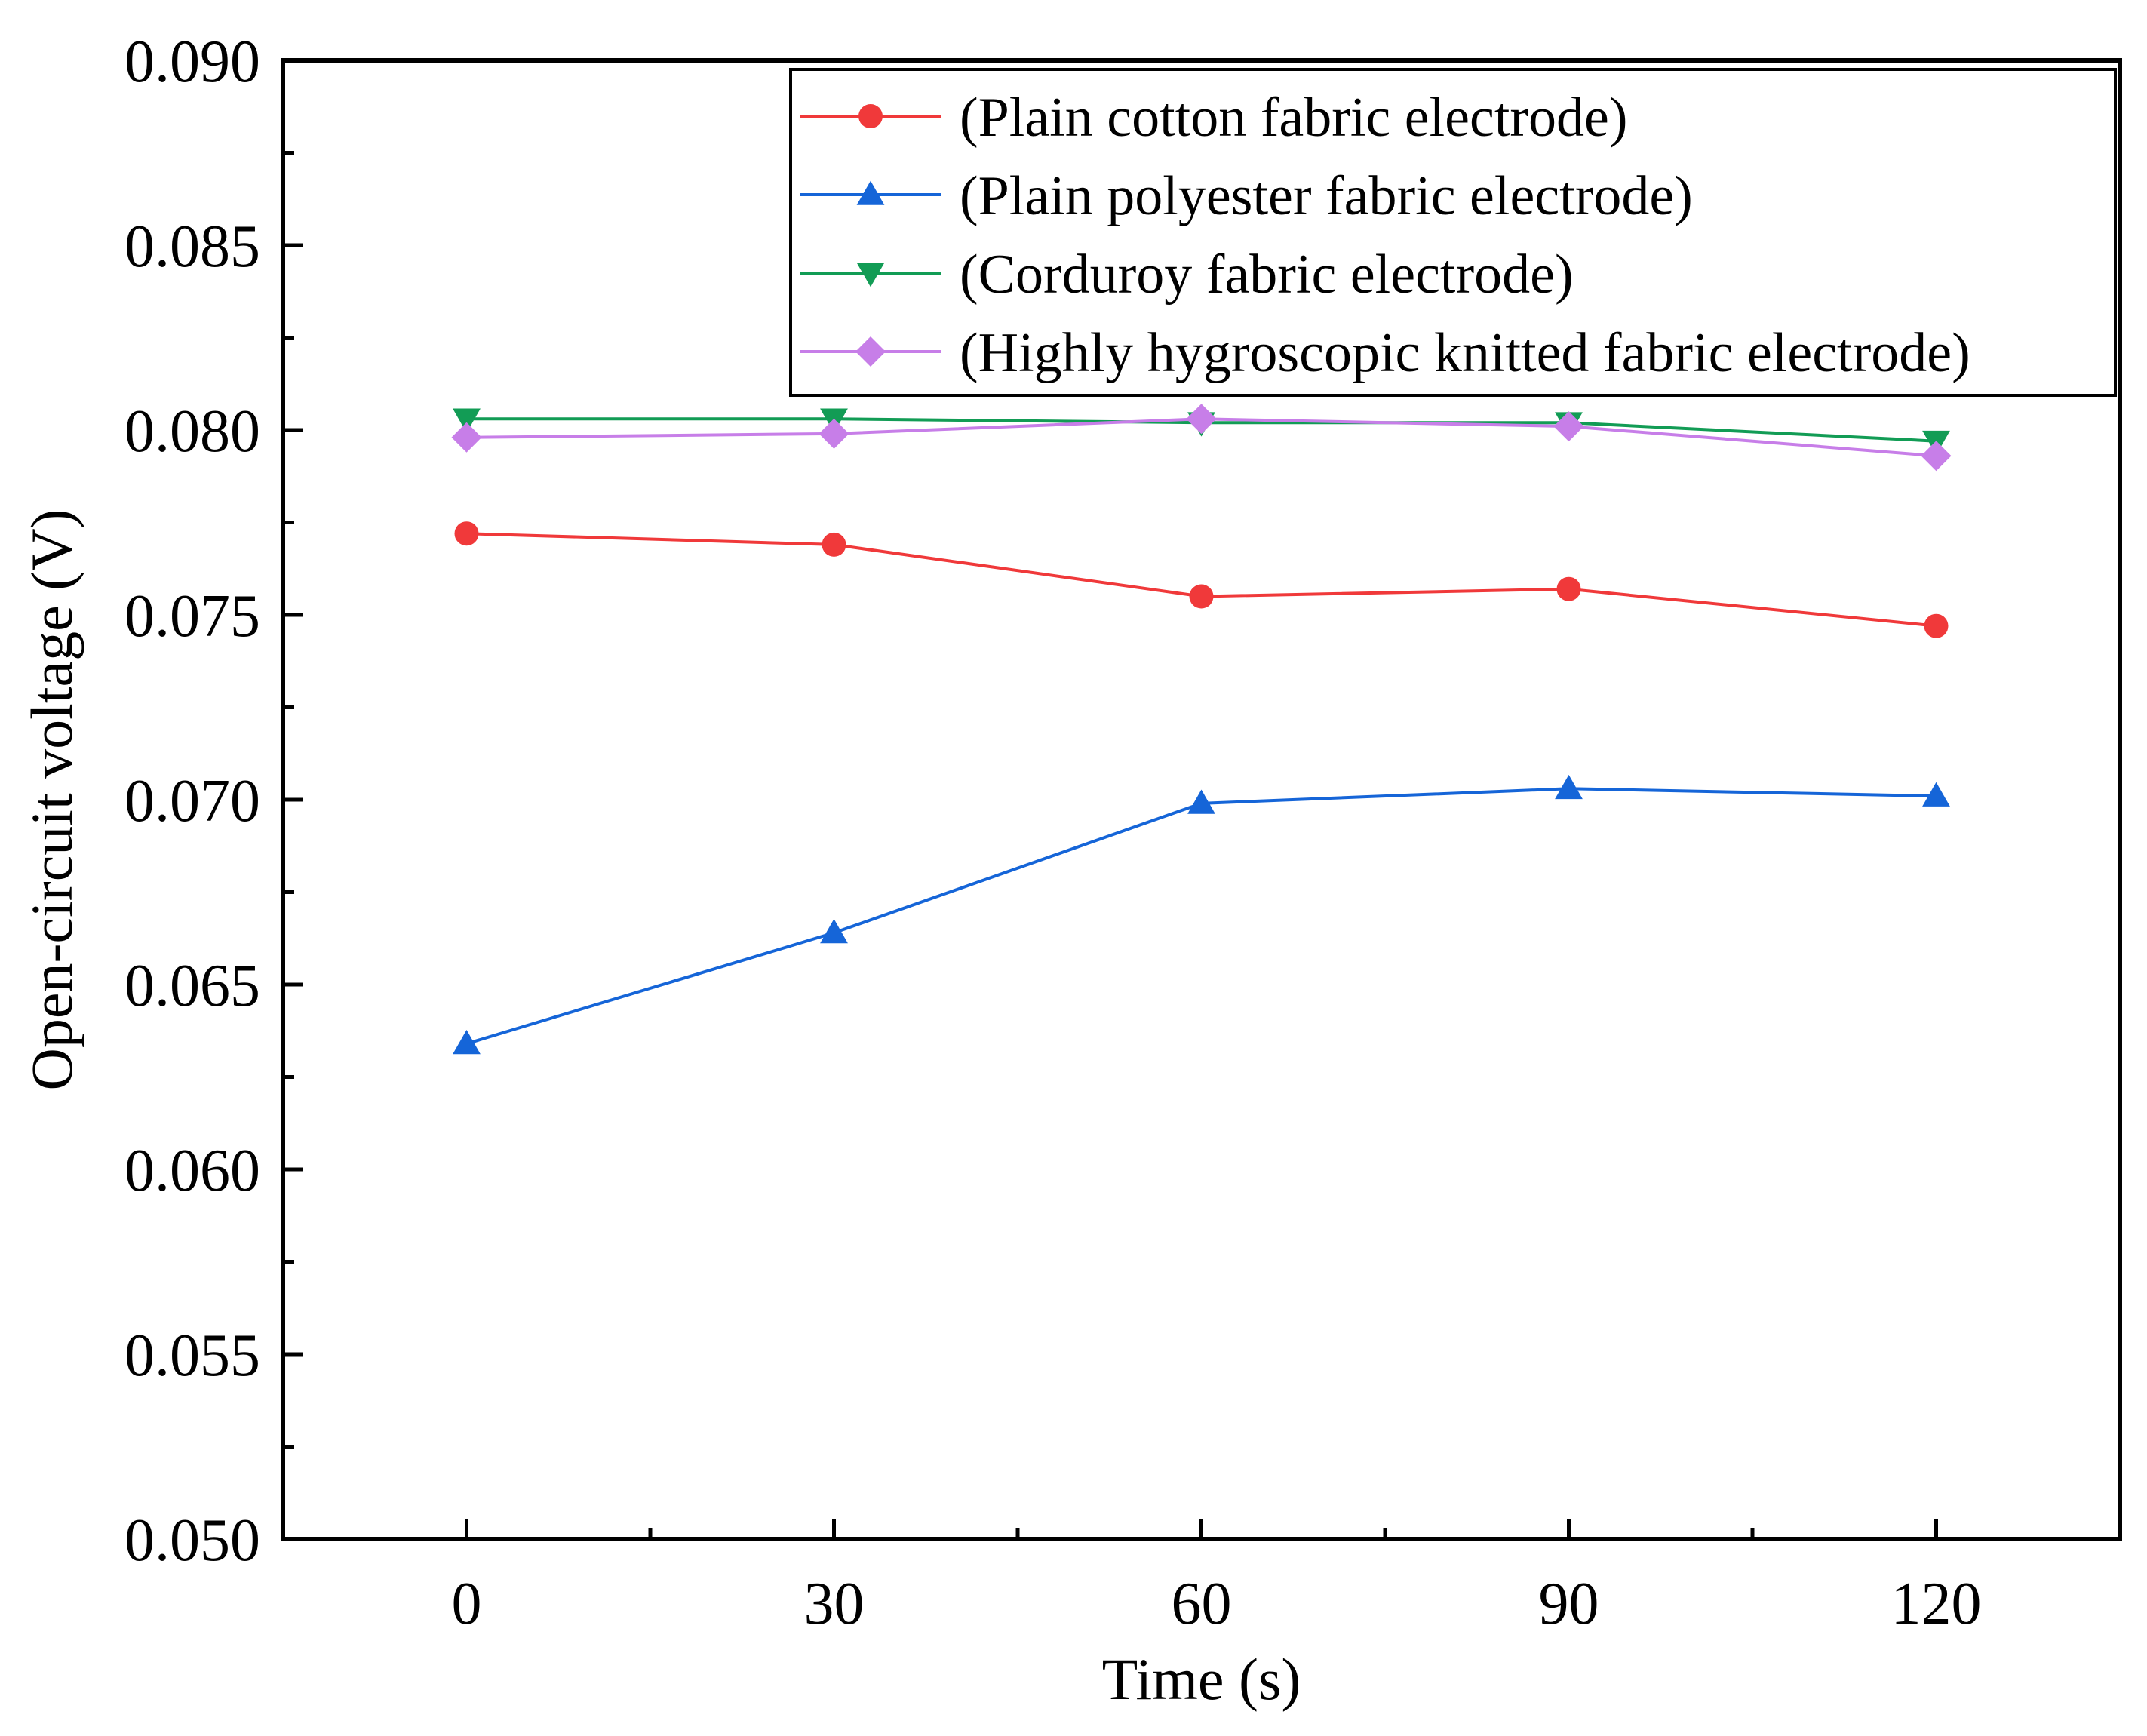 The width and height of the screenshot is (2147, 1736). What do you see at coordinates (1202, 1604) in the screenshot?
I see `x-tick-label: 60` at bounding box center [1202, 1604].